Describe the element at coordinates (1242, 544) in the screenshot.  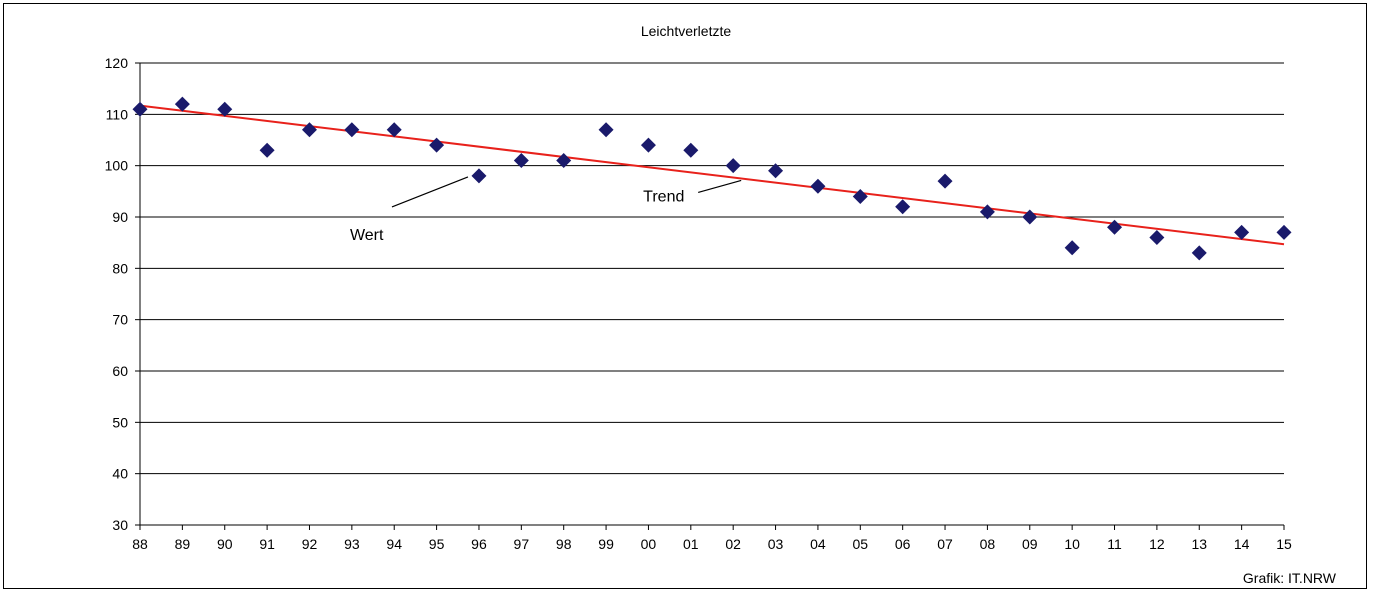
I see `x-tick-label-14: 14` at that location.